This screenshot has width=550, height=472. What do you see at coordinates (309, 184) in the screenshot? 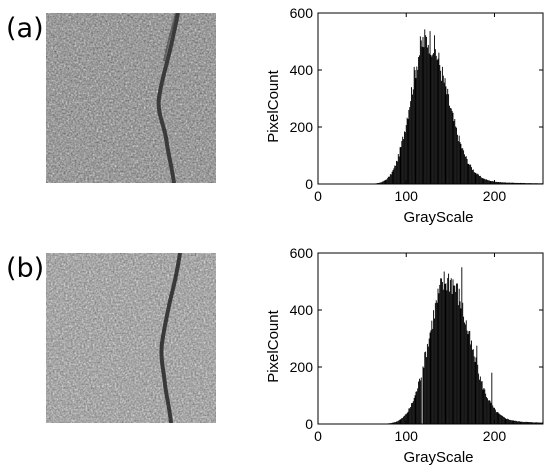
I see `y-tick-label: 0` at bounding box center [309, 184].